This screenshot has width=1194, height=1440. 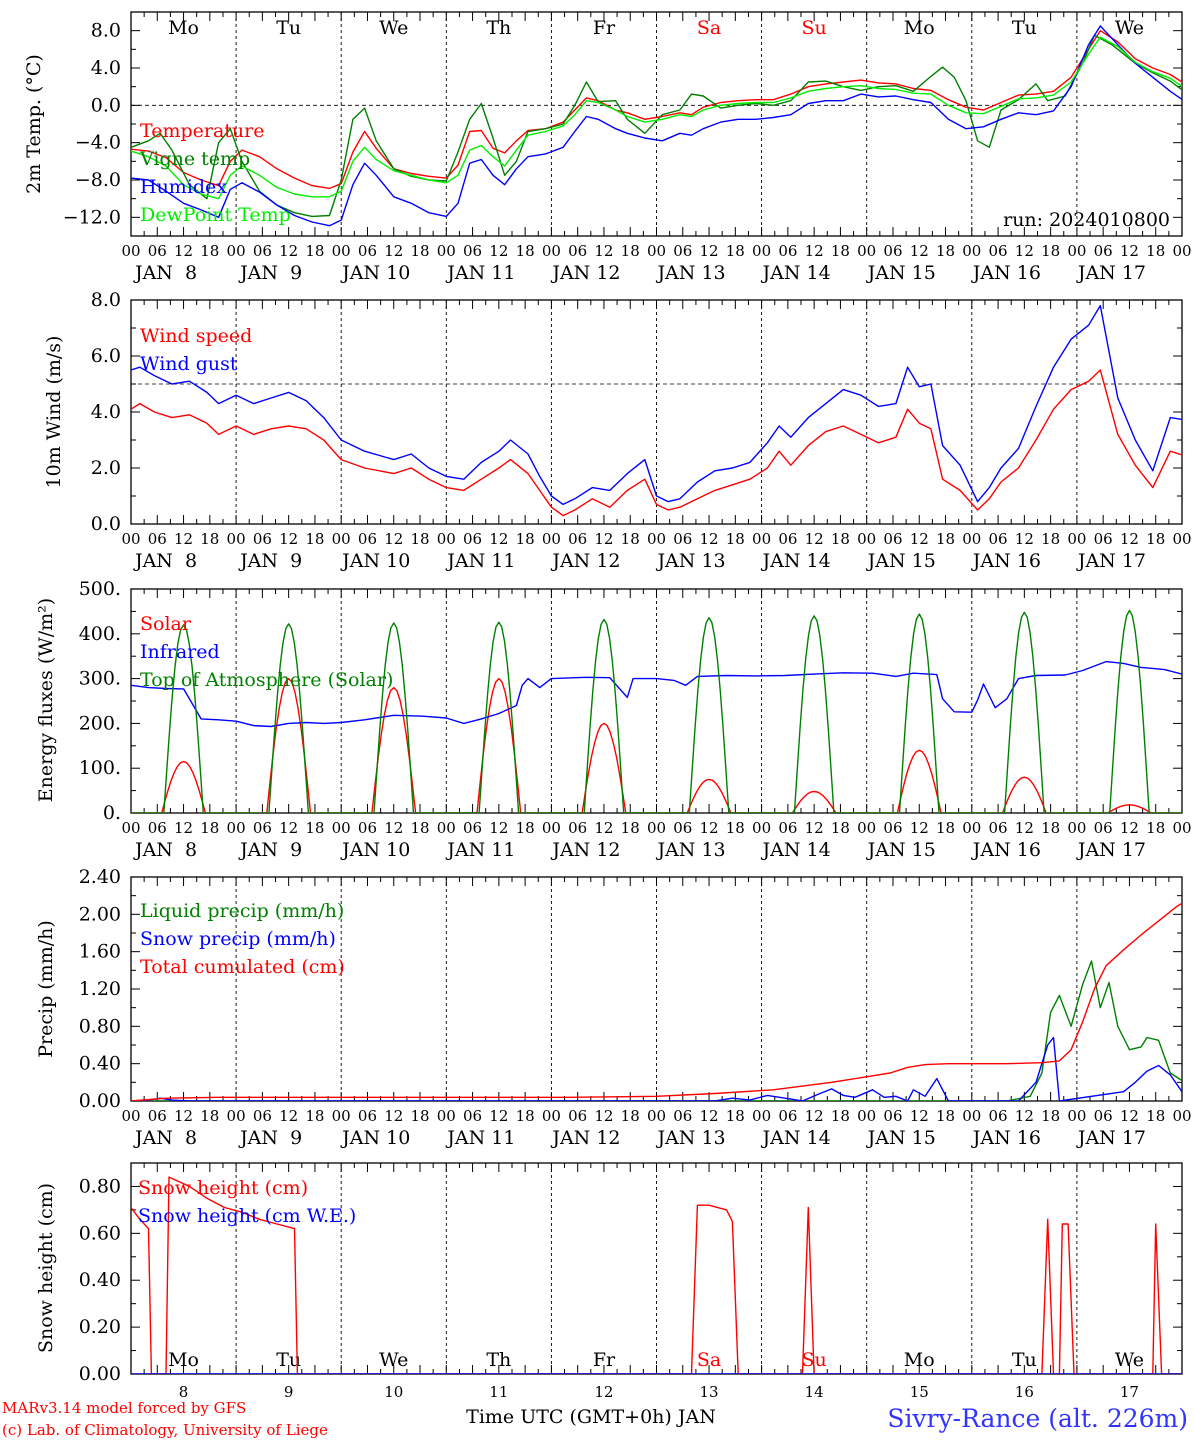 I want to click on y-tick-label: 4.0, so click(x=106, y=412).